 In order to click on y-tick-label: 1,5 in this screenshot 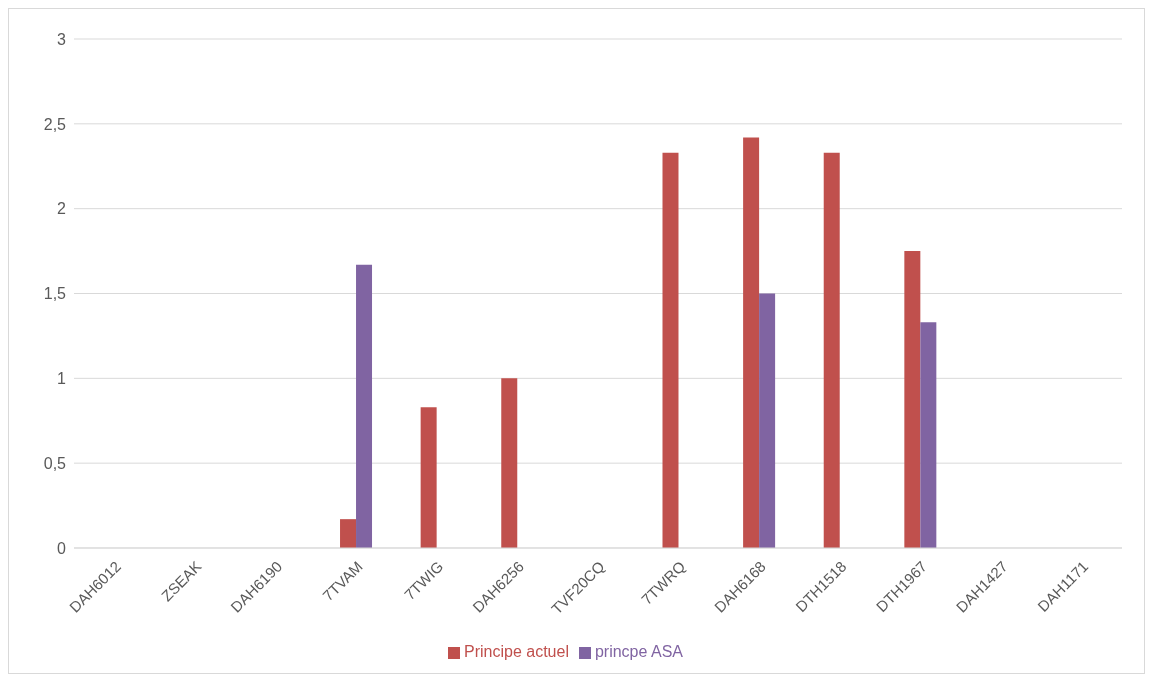, I will do `click(55, 294)`.